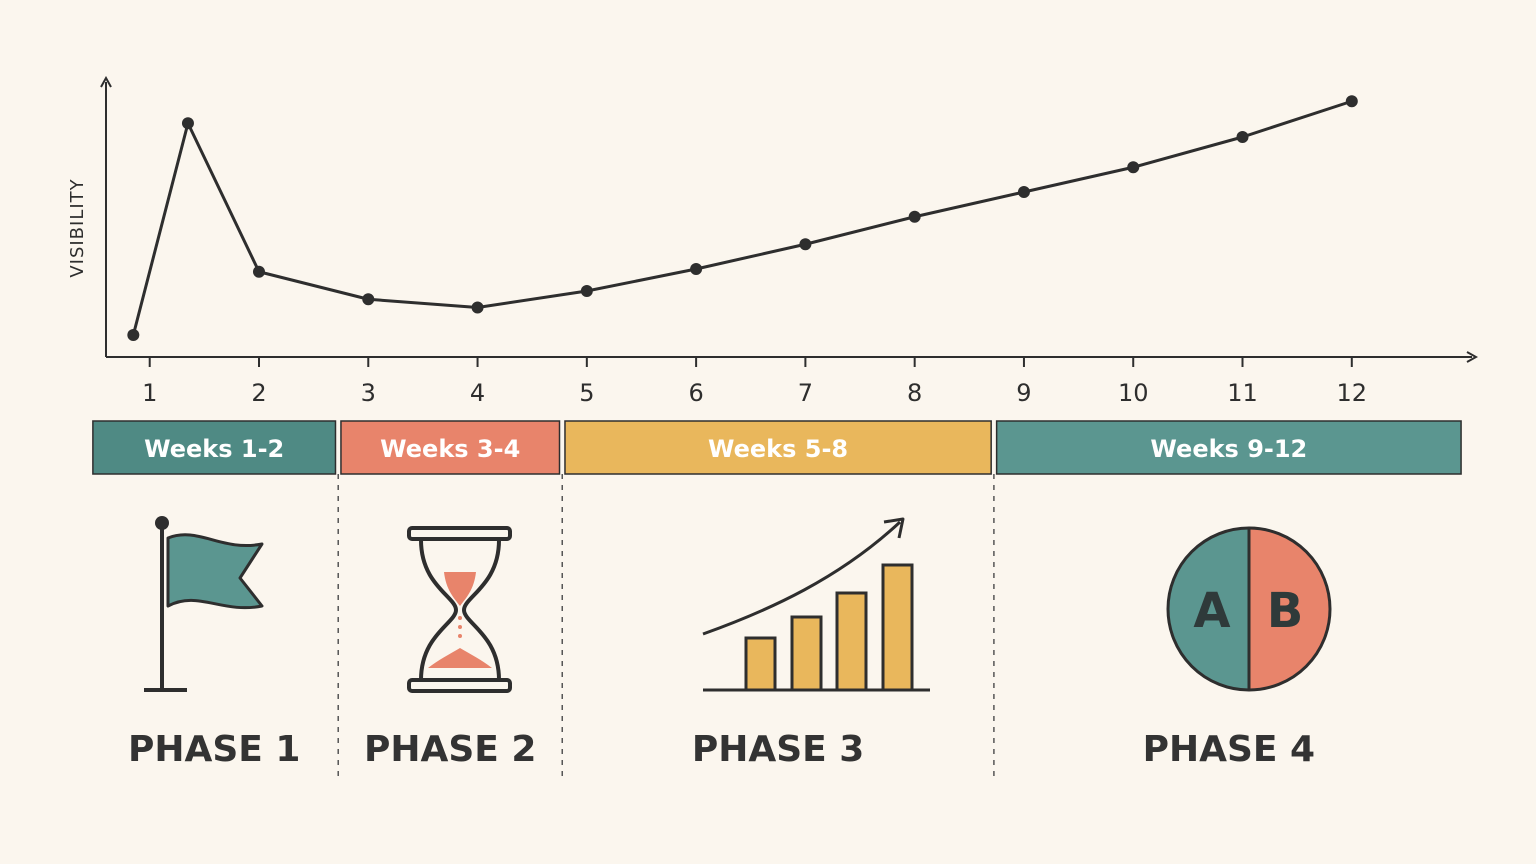  I want to click on x-tick-label: 3, so click(368, 393).